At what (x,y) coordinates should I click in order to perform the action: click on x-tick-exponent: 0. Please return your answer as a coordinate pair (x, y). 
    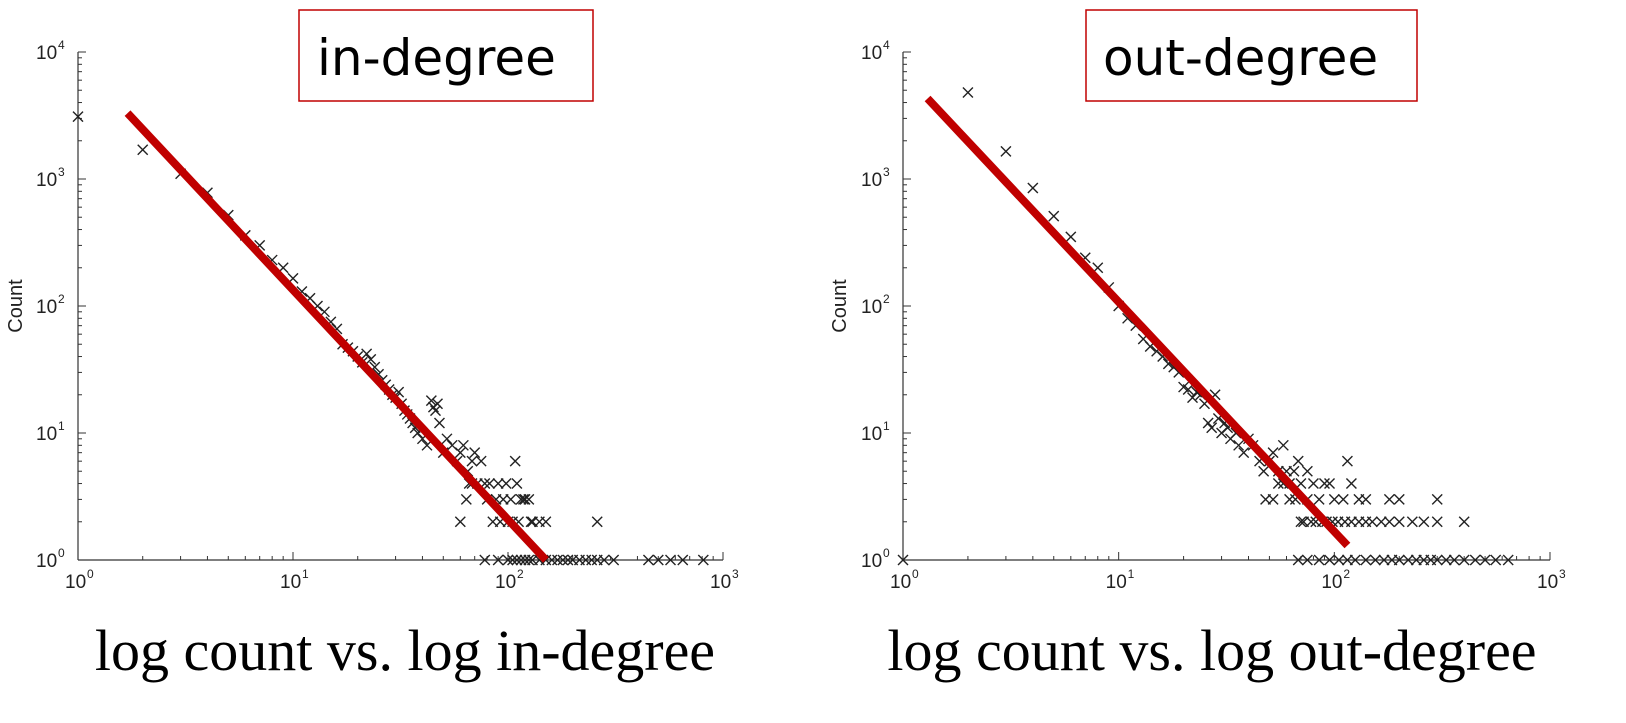
    Looking at the image, I should click on (915, 574).